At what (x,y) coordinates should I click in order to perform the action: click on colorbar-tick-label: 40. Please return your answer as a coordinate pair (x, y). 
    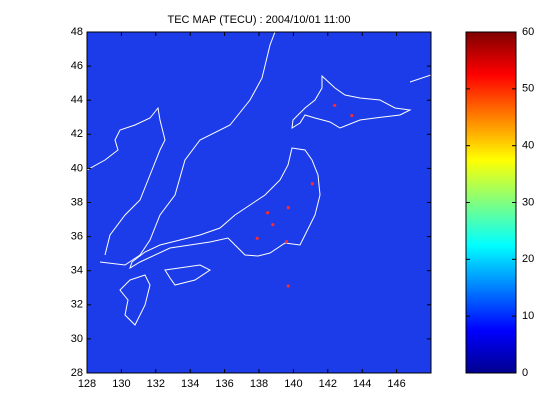
    Looking at the image, I should click on (528, 146).